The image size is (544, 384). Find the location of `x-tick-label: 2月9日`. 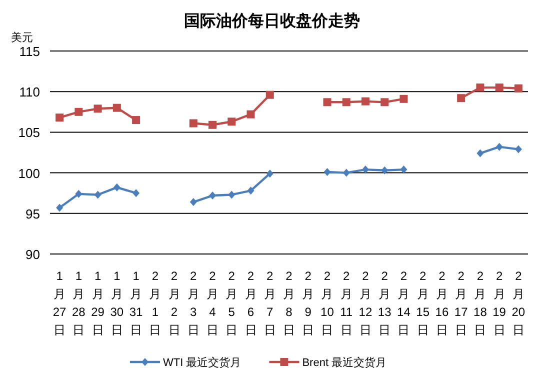

x-tick-label: 2月9日 is located at coordinates (308, 303).